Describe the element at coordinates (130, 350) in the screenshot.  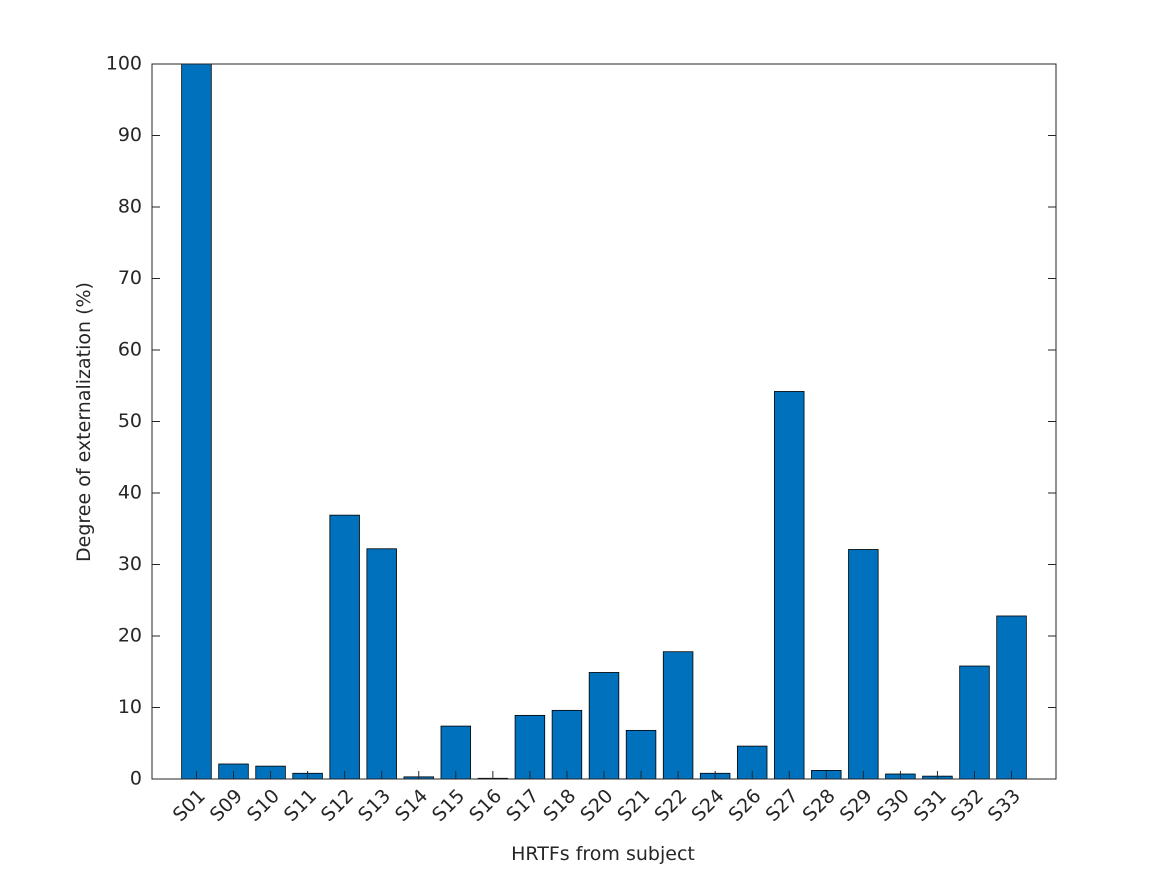
I see `y-tick-label: 60` at that location.